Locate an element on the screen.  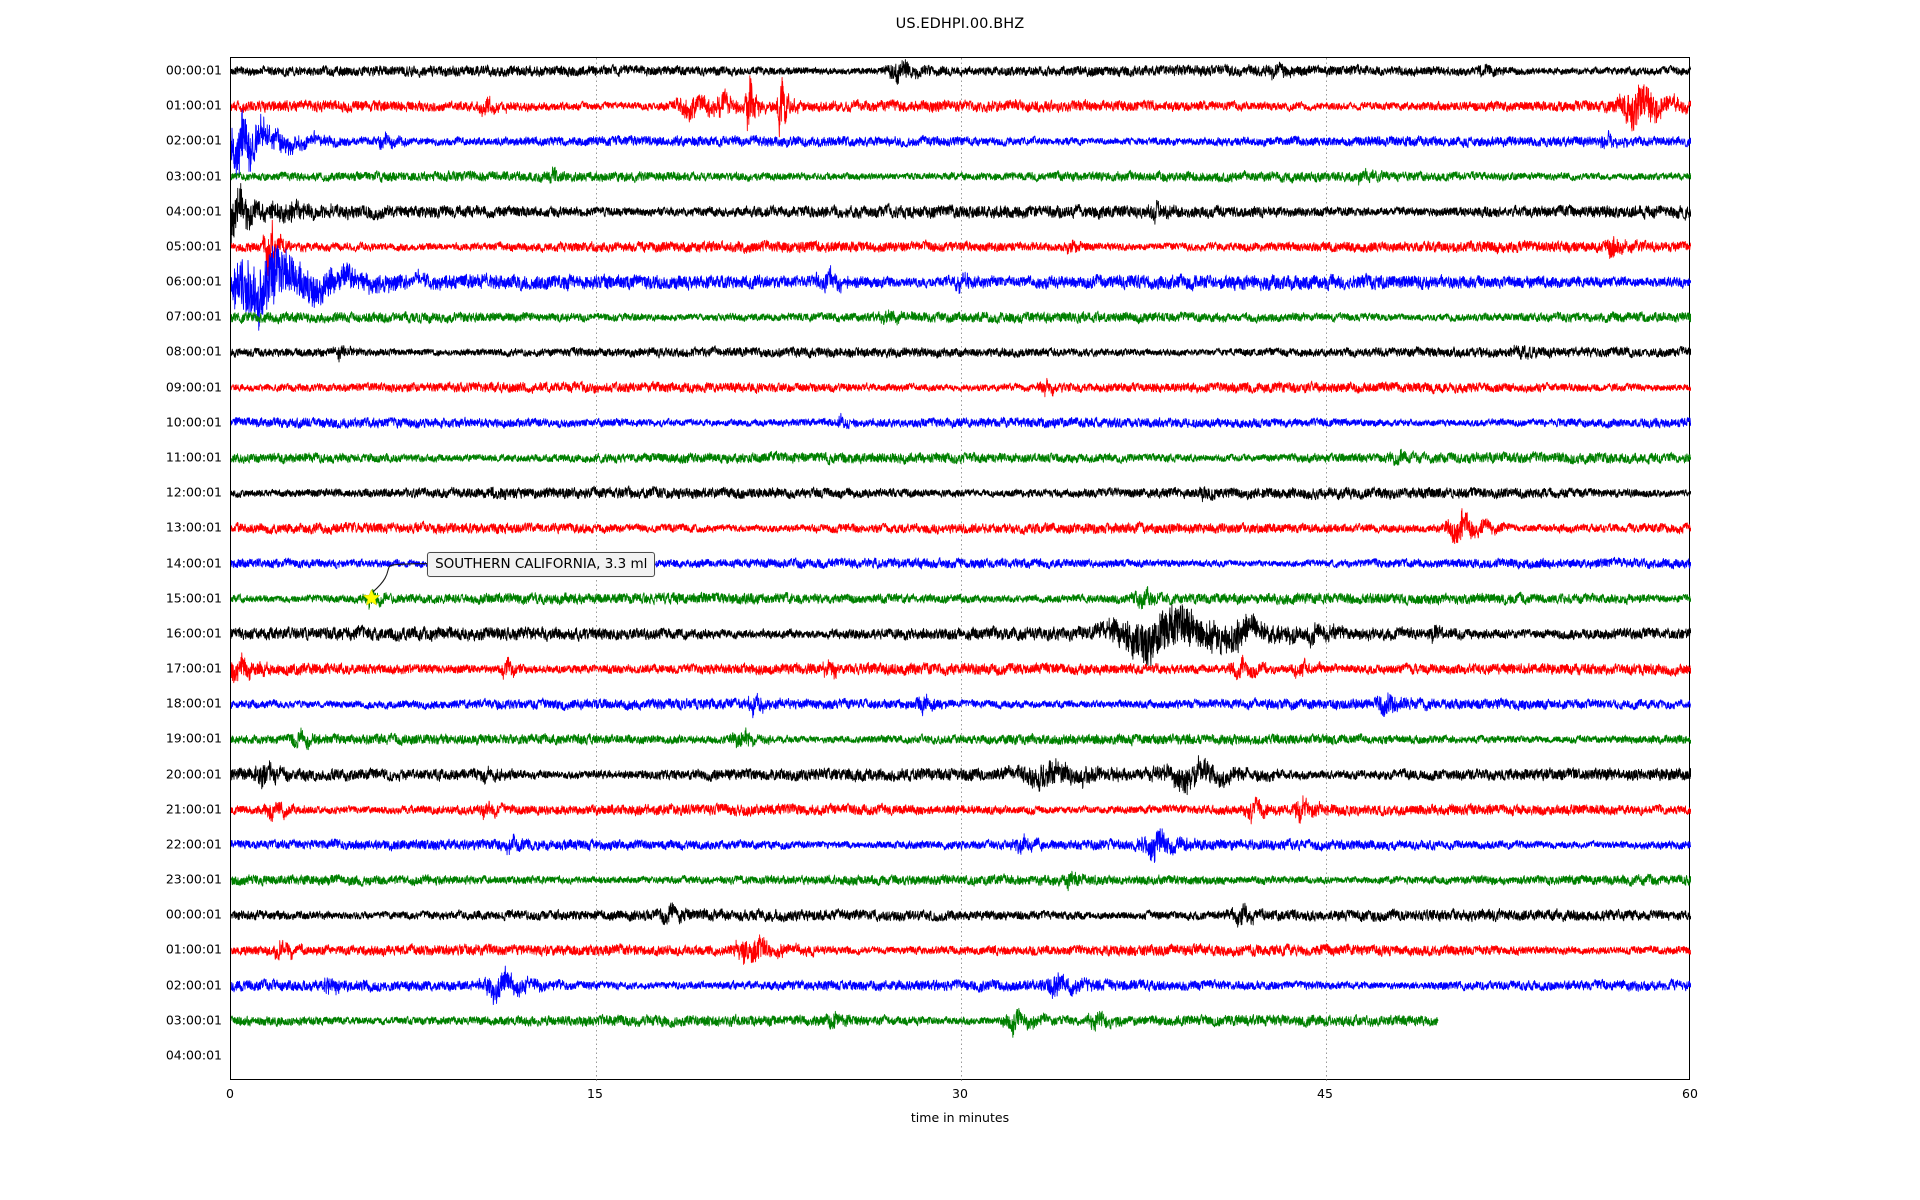
y-tick-label: 15:00:01 is located at coordinates (193, 598).